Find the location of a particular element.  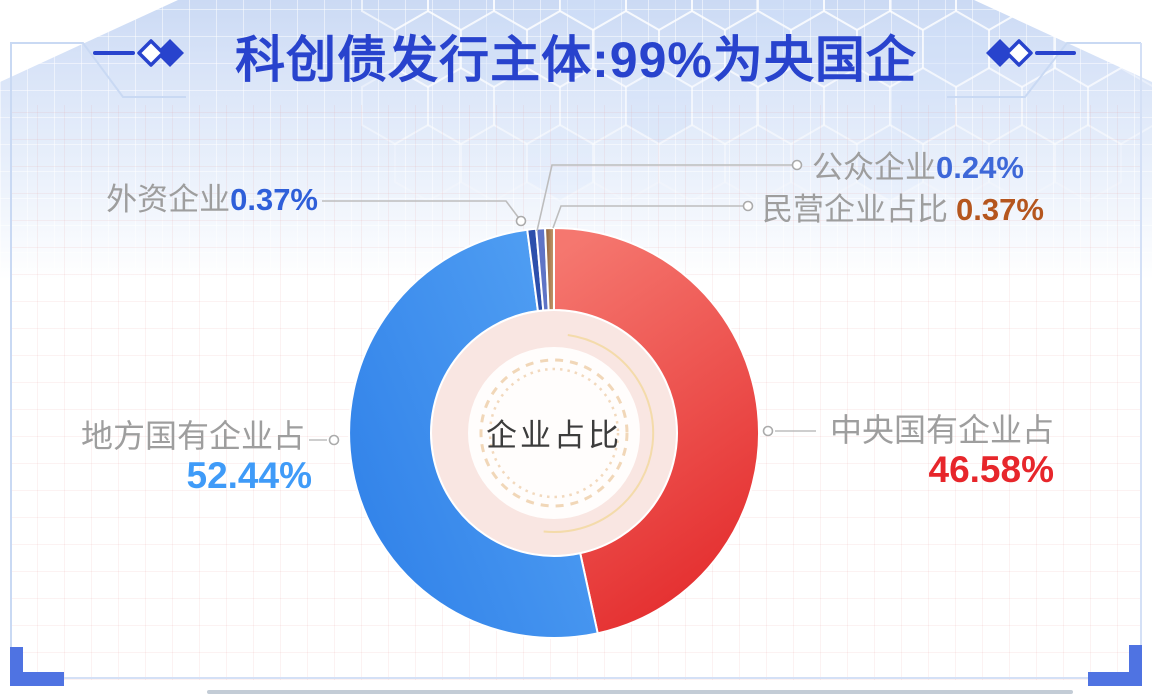

callout-waizi: 外资企业0.37% is located at coordinates (212, 203).